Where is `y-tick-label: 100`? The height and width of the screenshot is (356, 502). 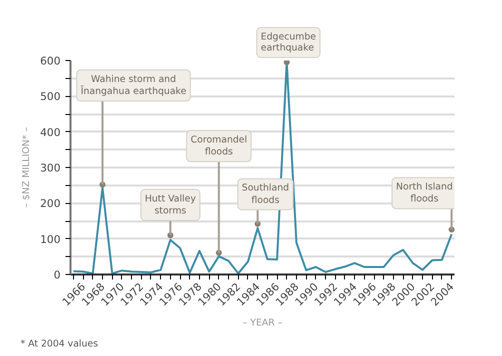
y-tick-label: 100 is located at coordinates (50, 239).